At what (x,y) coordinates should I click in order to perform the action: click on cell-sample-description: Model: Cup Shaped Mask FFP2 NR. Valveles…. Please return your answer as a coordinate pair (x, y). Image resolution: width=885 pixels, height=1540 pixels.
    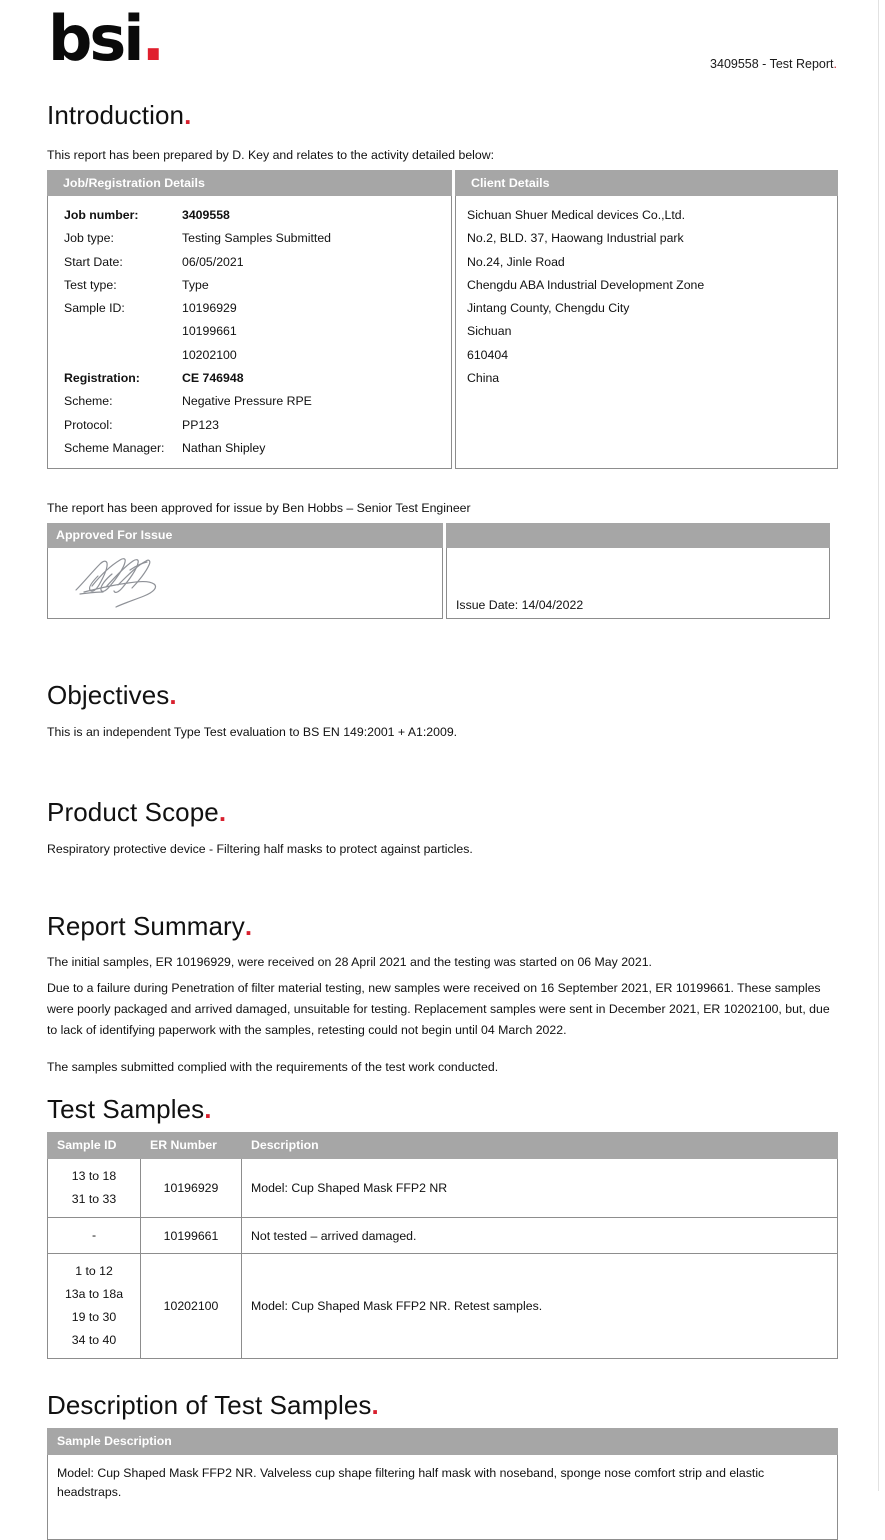
    Looking at the image, I should click on (442, 1497).